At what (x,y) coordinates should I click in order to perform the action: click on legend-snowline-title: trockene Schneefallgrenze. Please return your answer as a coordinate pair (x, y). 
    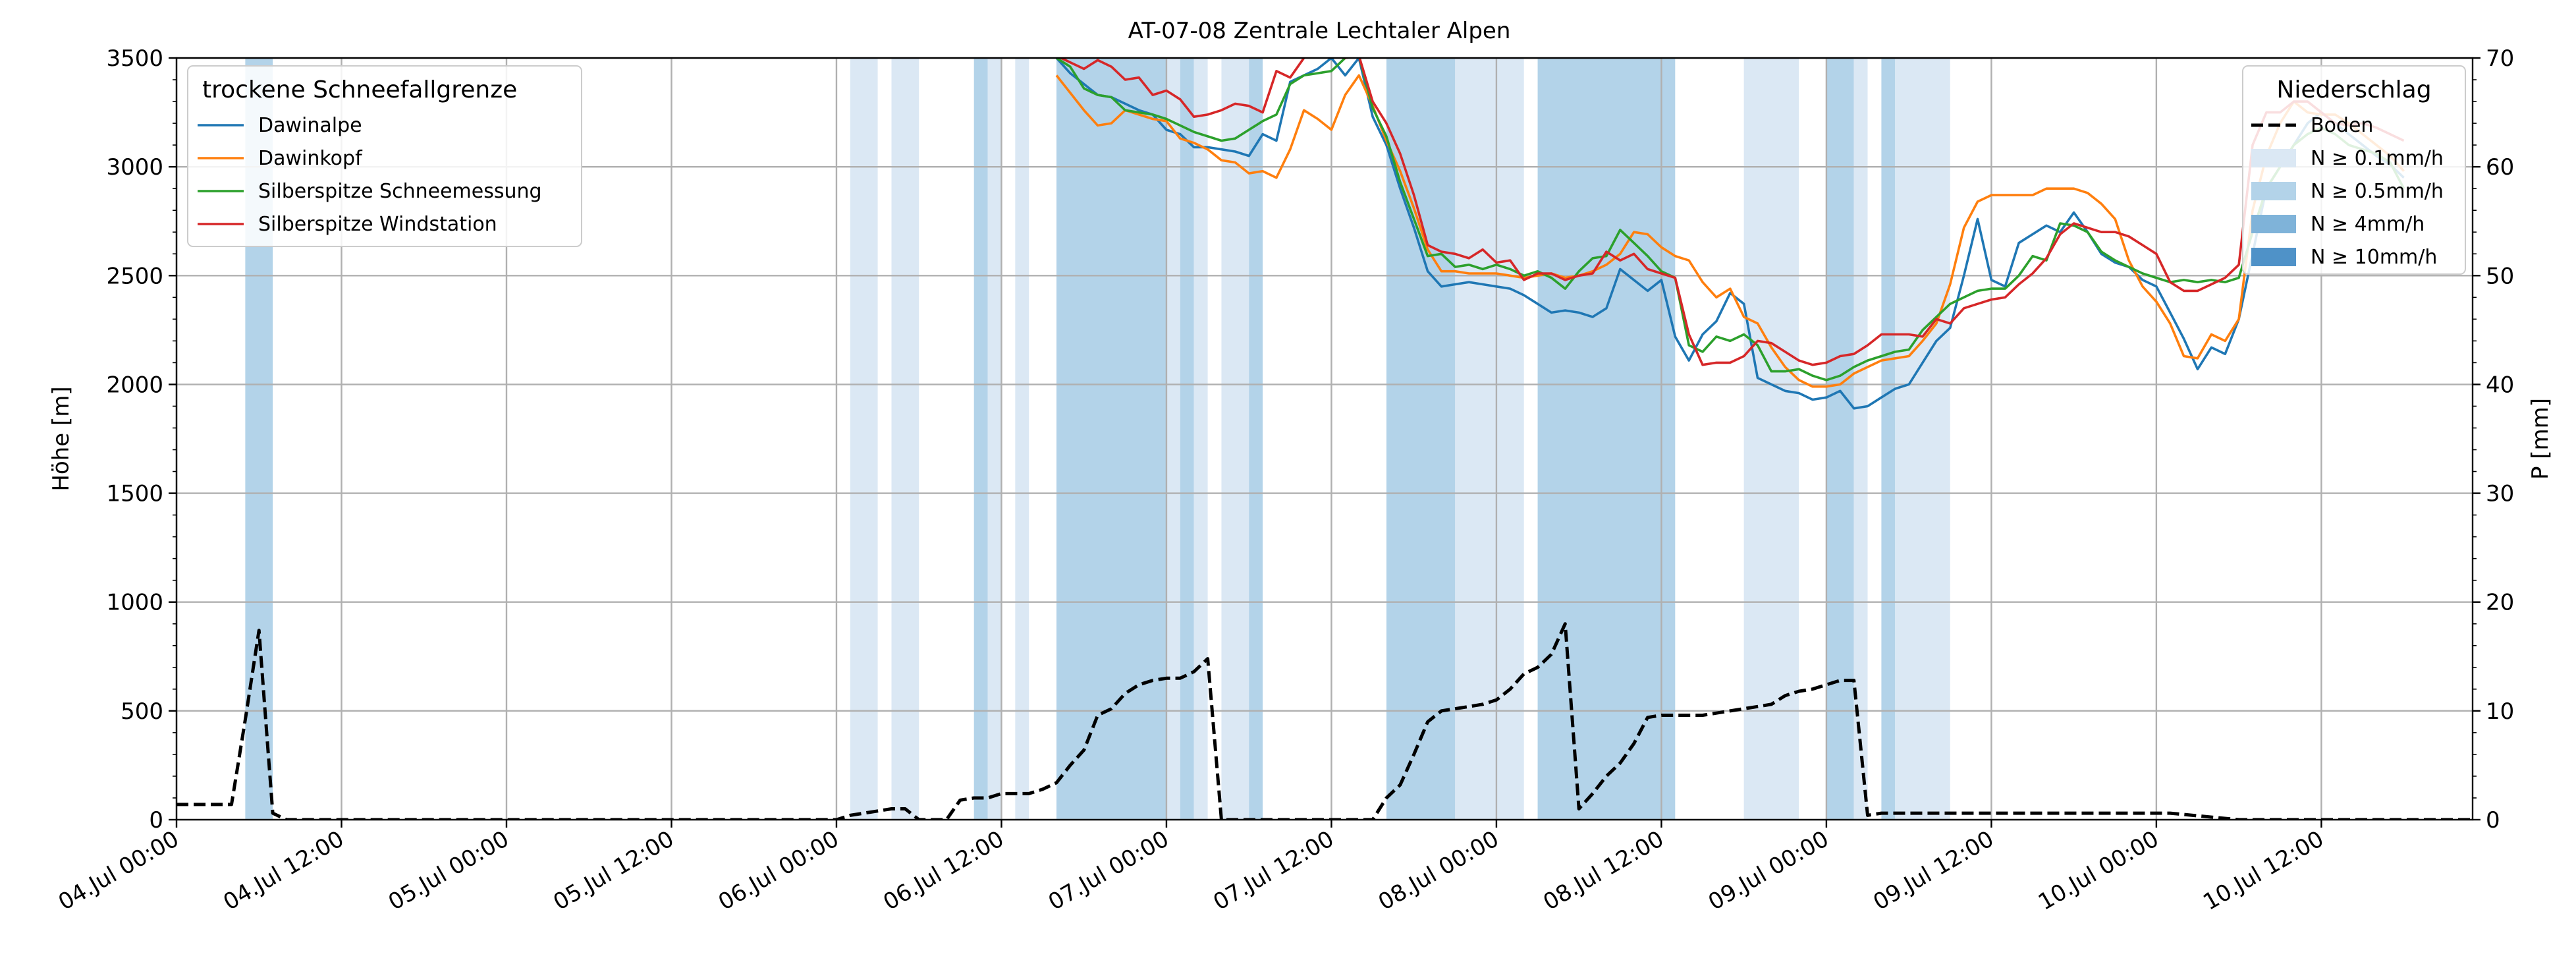
    Looking at the image, I should click on (359, 90).